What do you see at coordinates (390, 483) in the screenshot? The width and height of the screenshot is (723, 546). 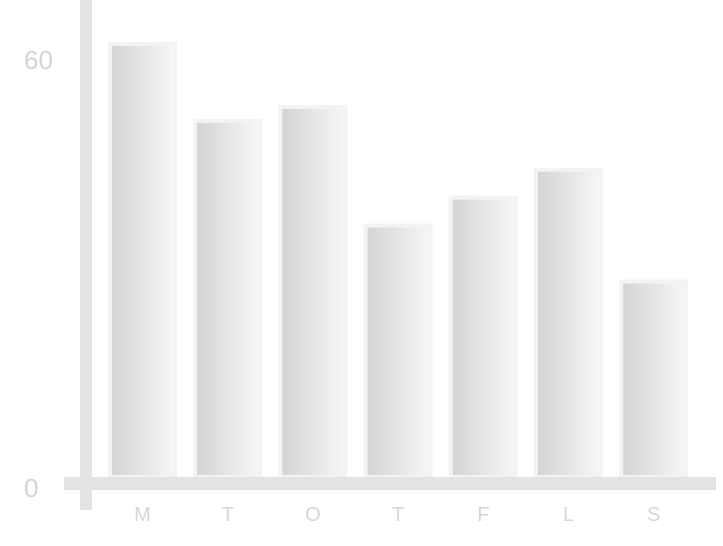 I see `x-axis-line` at bounding box center [390, 483].